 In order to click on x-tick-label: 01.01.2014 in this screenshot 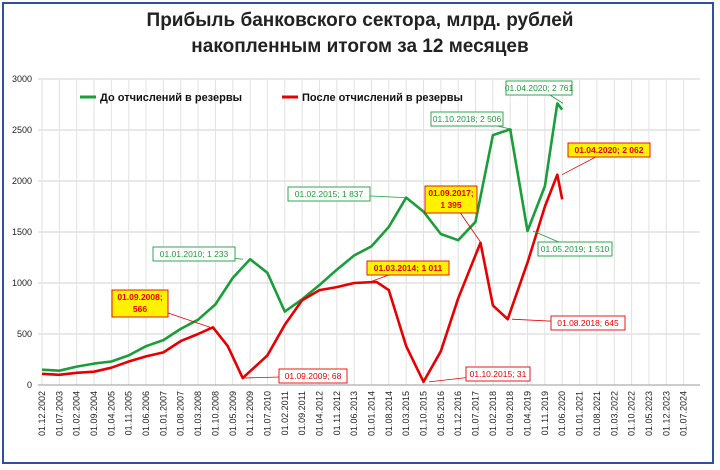, I will do `click(371, 413)`.